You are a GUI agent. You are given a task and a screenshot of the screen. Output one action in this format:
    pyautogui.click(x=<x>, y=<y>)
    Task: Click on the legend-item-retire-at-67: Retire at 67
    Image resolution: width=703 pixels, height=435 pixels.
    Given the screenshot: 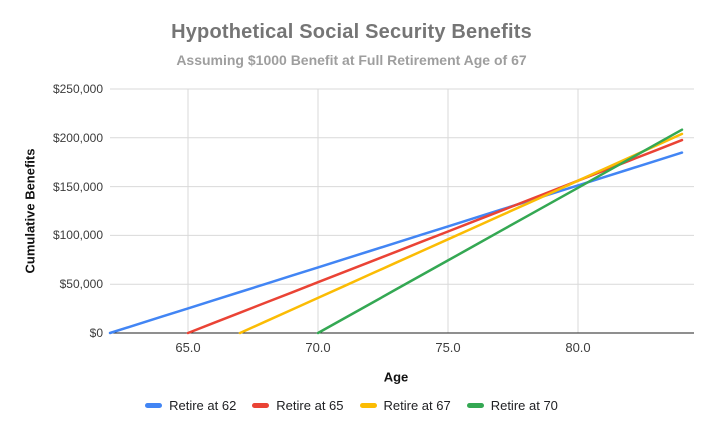 What is the action you would take?
    pyautogui.click(x=405, y=405)
    